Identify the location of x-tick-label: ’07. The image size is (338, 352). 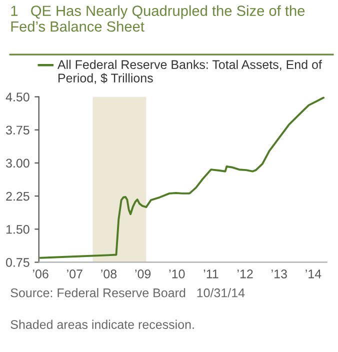
(74, 274).